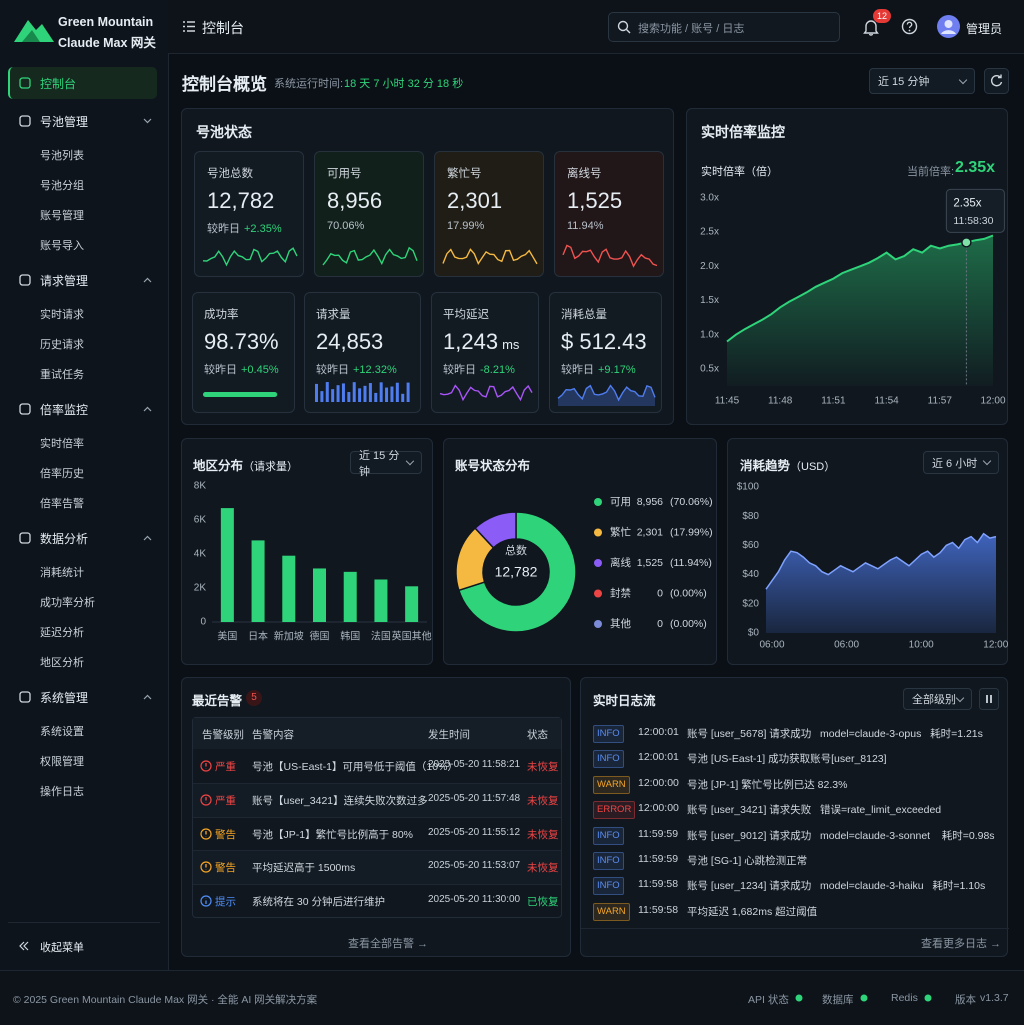 The height and width of the screenshot is (1025, 1024). I want to click on menu-item: 账号导入, so click(62, 246).